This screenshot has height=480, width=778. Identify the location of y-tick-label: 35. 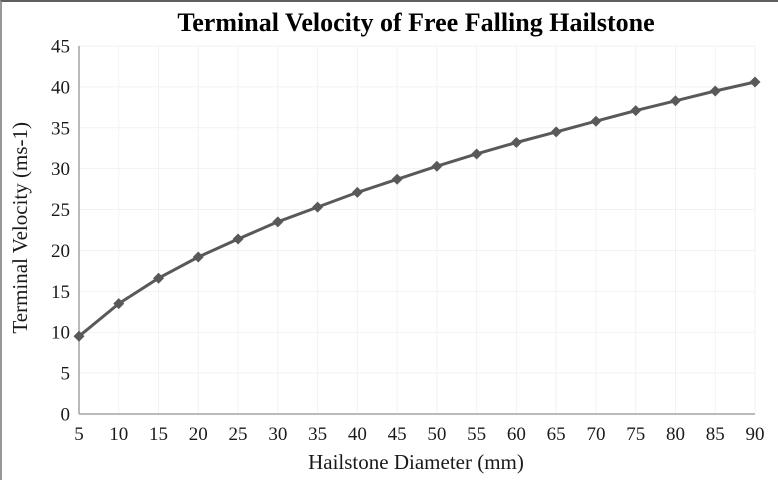
(60, 128).